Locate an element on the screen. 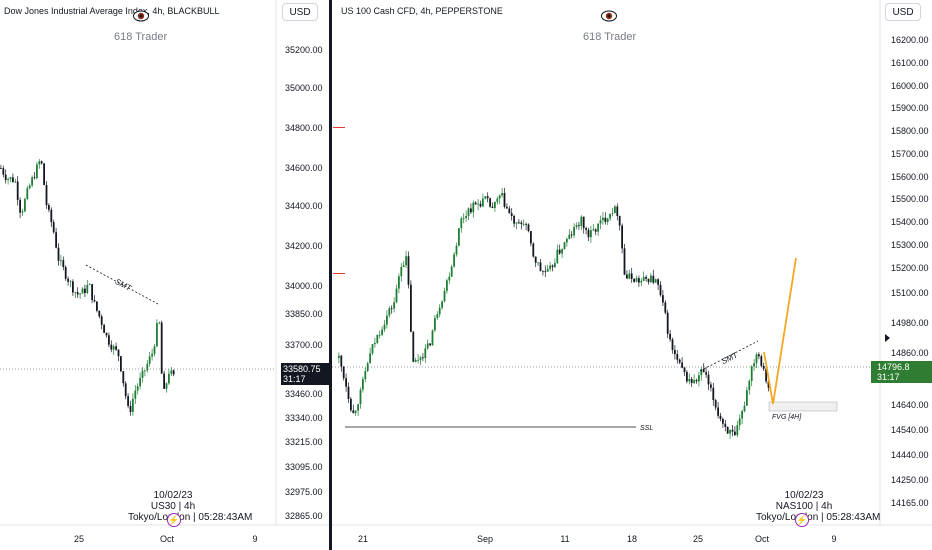  right-price-tick: 14640.00 is located at coordinates (910, 405).